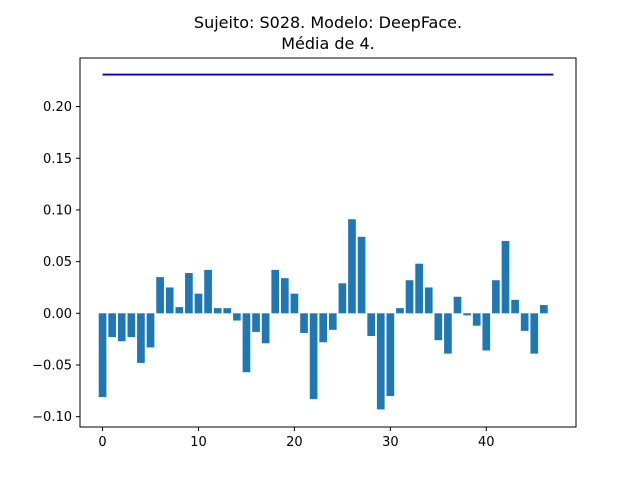 The width and height of the screenshot is (640, 480). What do you see at coordinates (294, 442) in the screenshot?
I see `x-tick-label: 20` at bounding box center [294, 442].